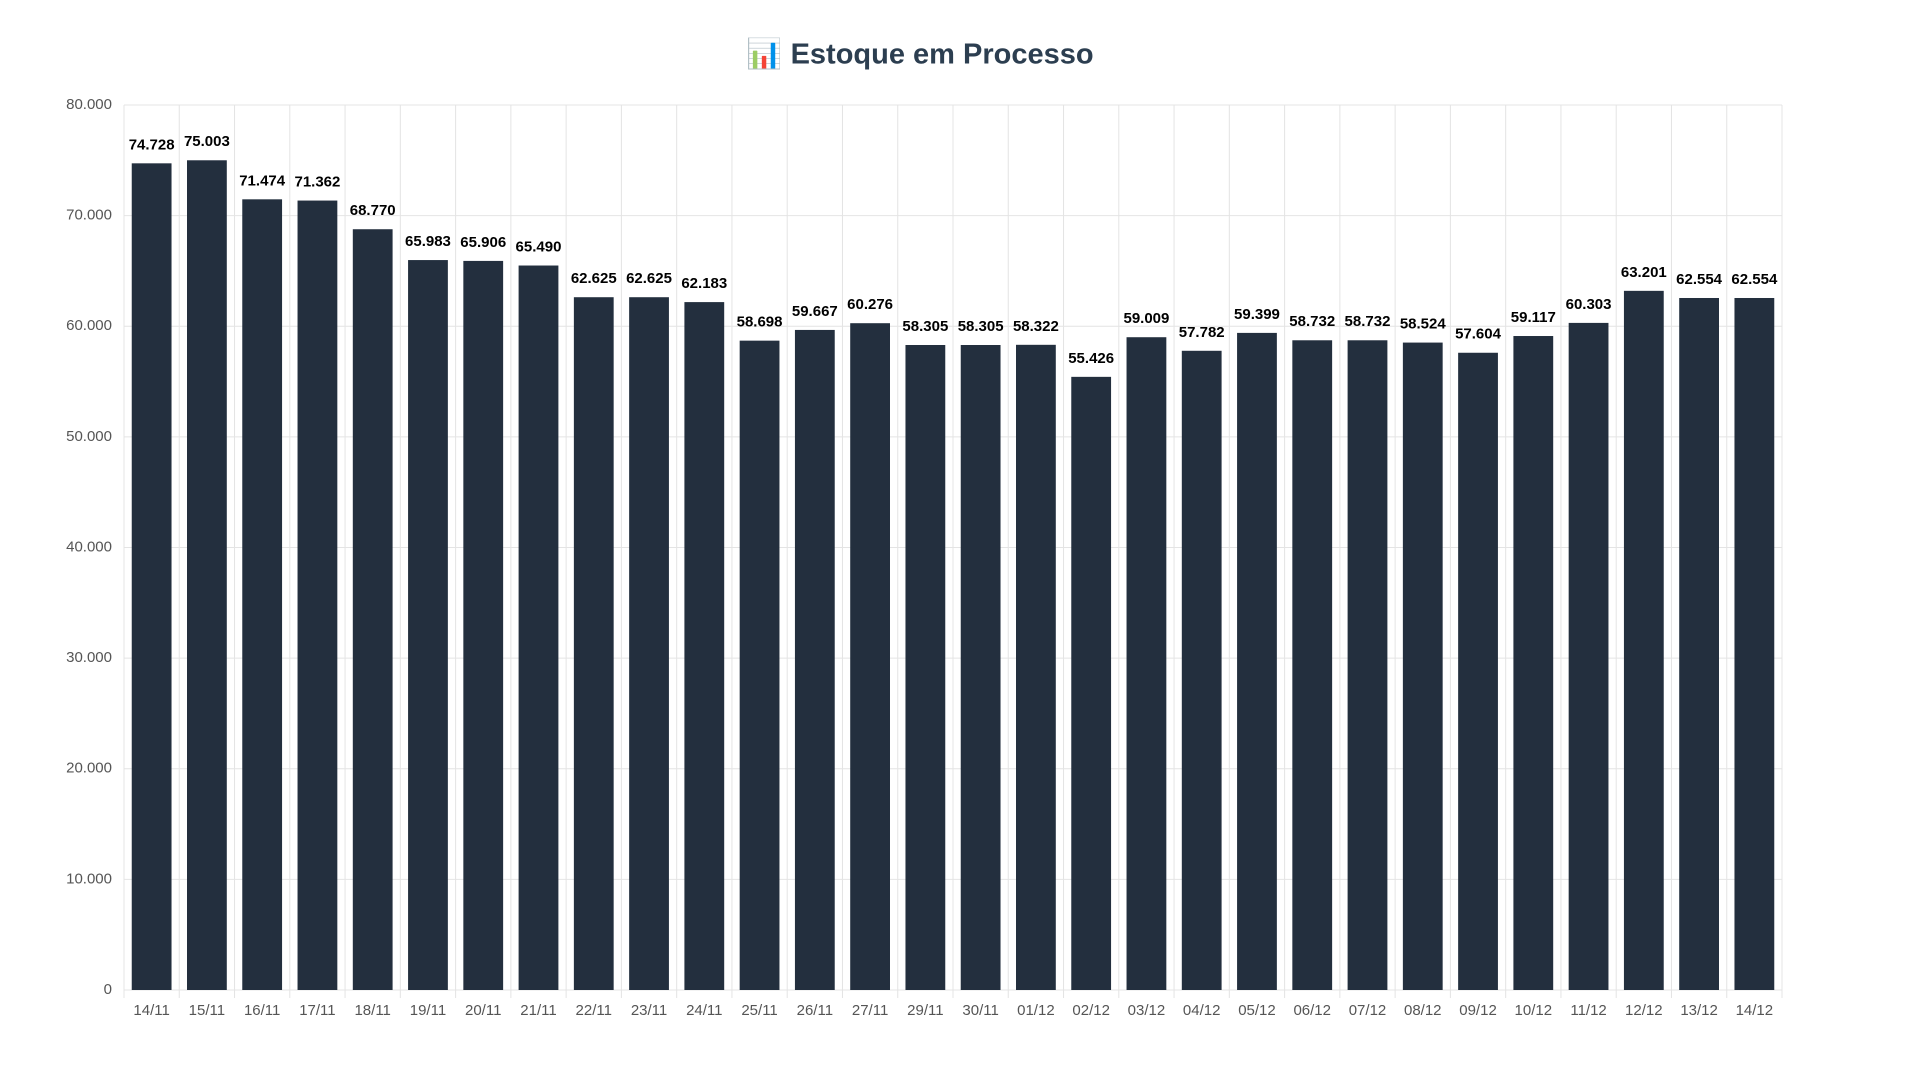 This screenshot has height=1080, width=1920. I want to click on y-tick-label: 30.000, so click(89, 657).